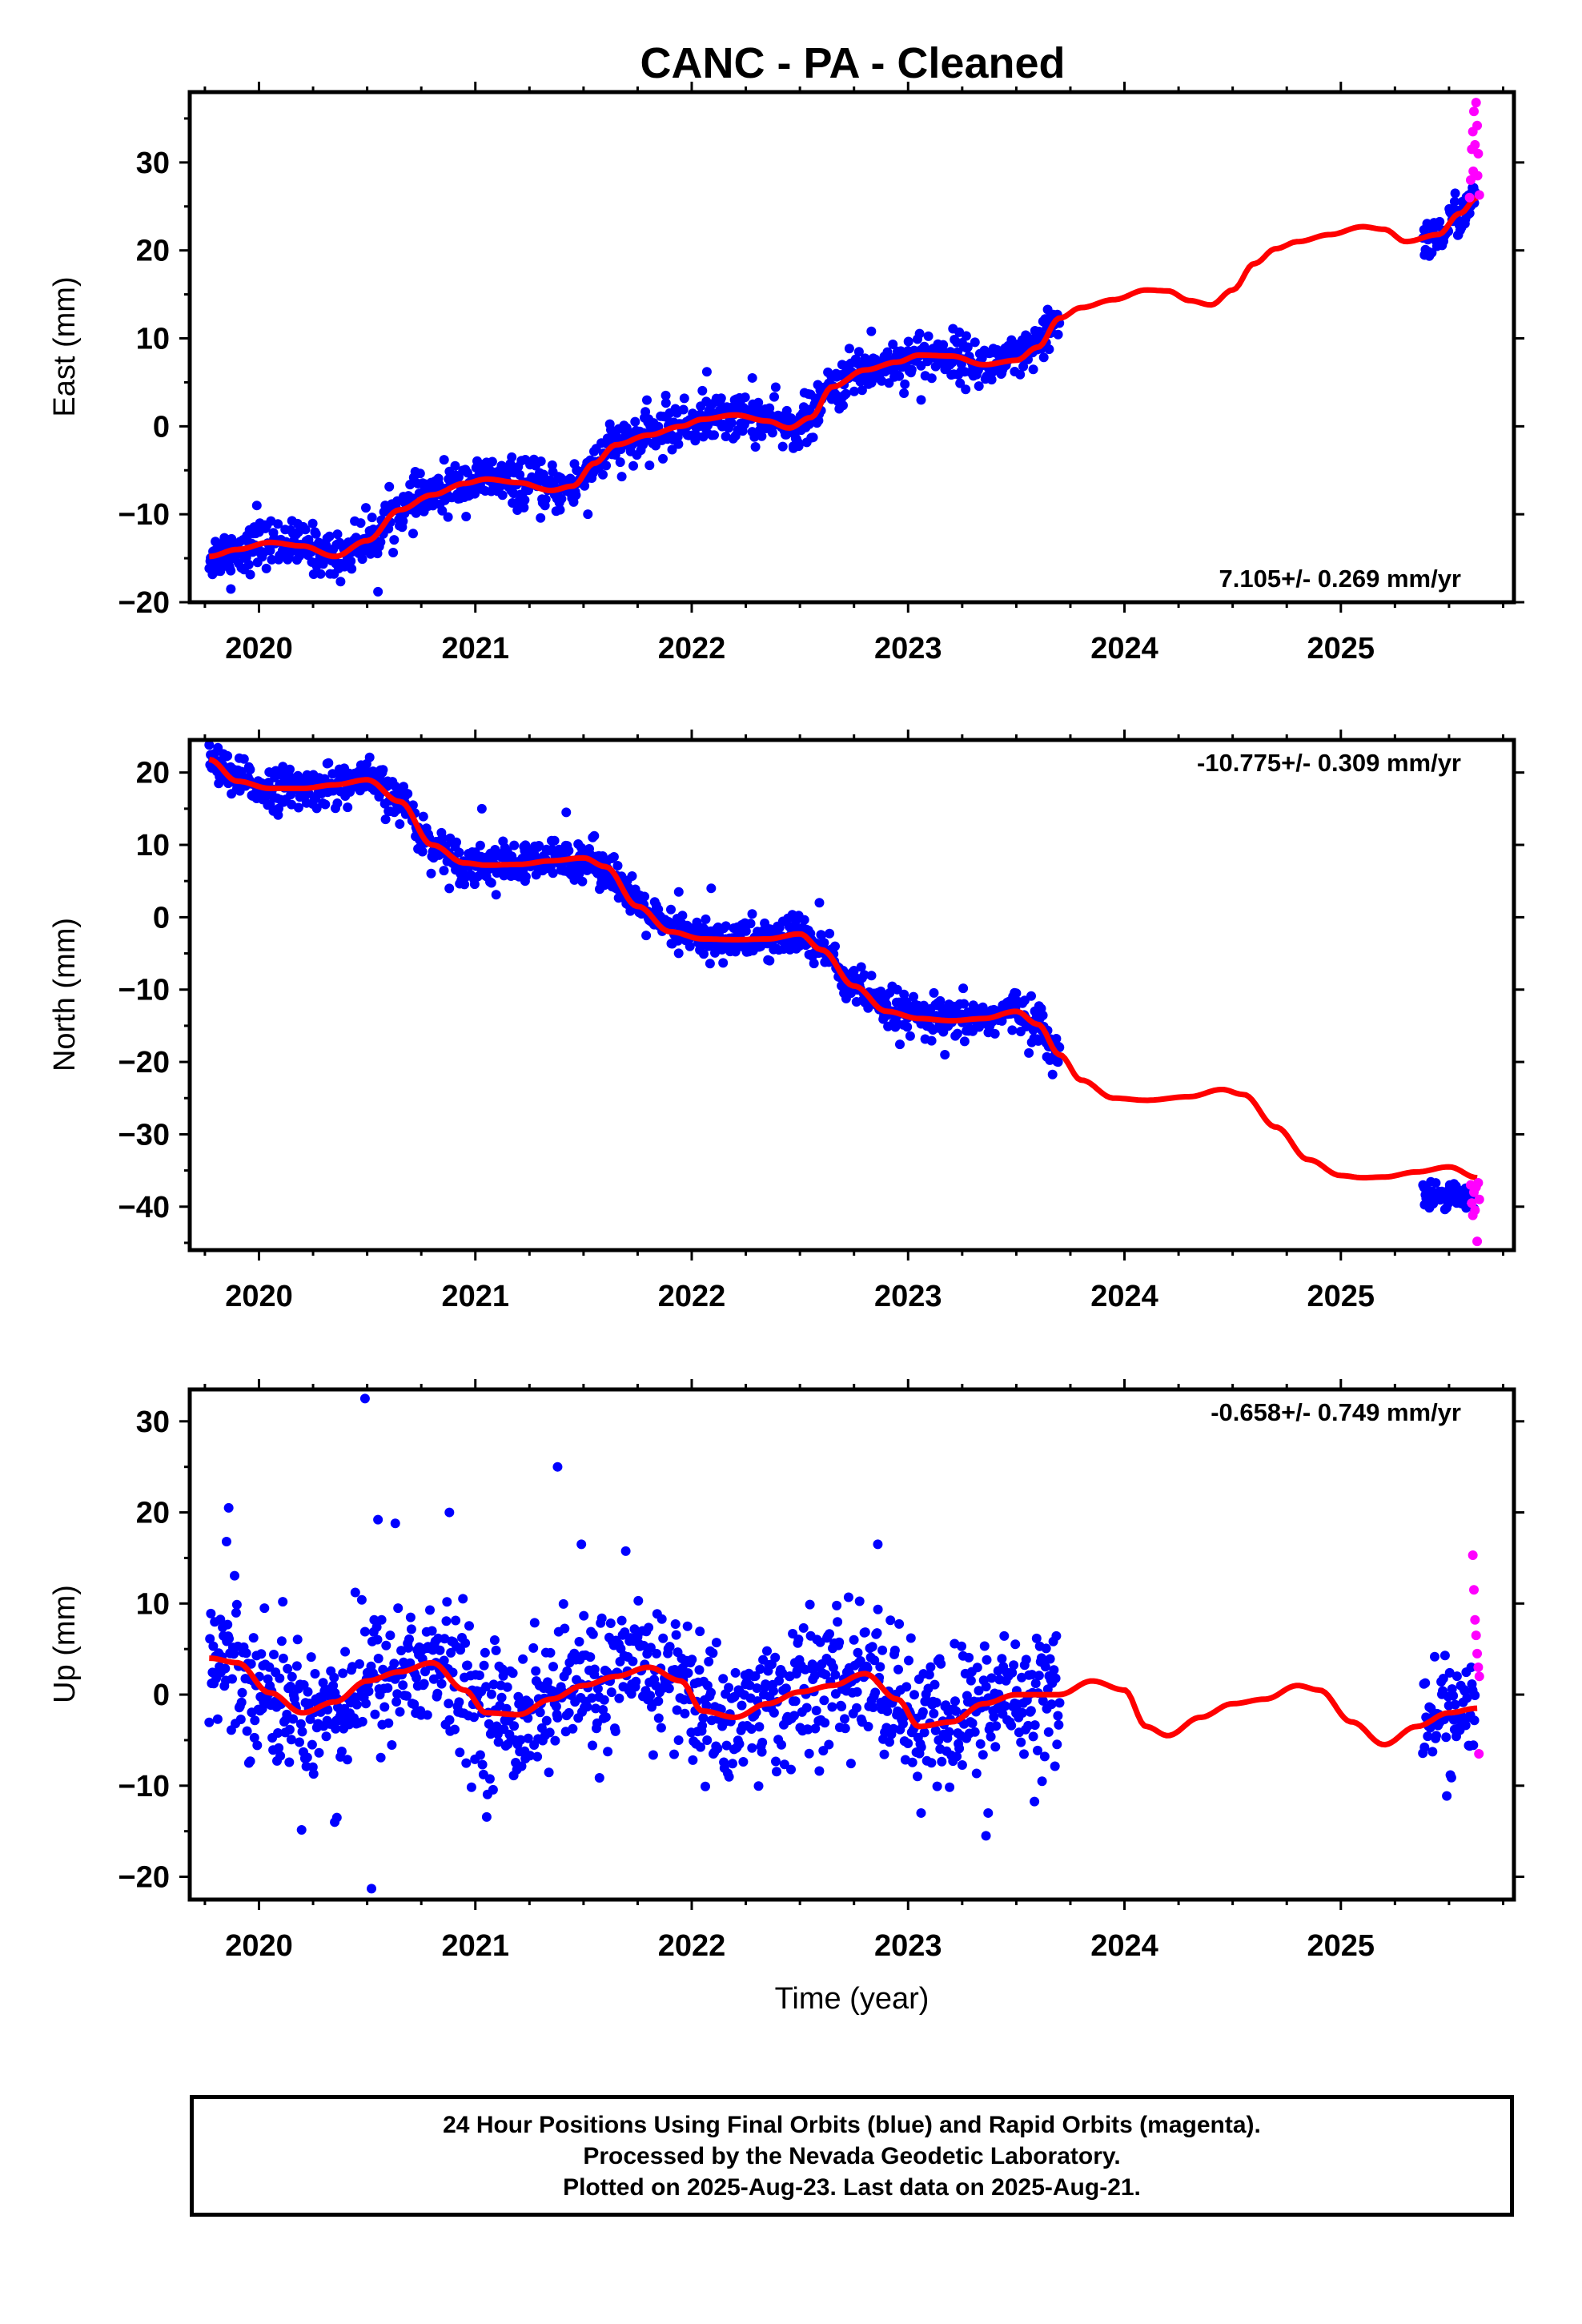 This screenshot has height=2324, width=1582. I want to click on north-ytick-label: 10, so click(153, 845).